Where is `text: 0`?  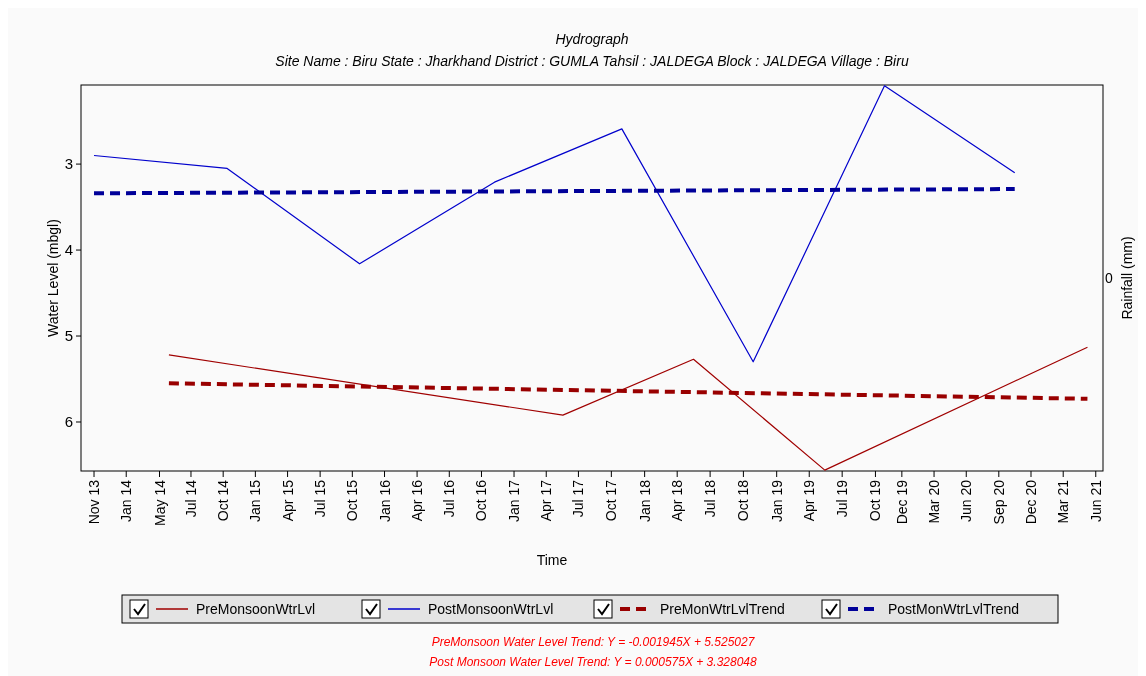
text: 0 is located at coordinates (1109, 278).